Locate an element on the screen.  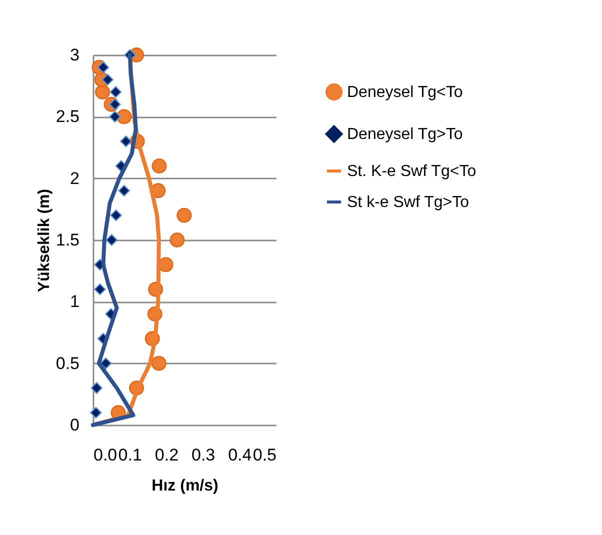
legend-label: St. K-e Swf Tg<To is located at coordinates (411, 171).